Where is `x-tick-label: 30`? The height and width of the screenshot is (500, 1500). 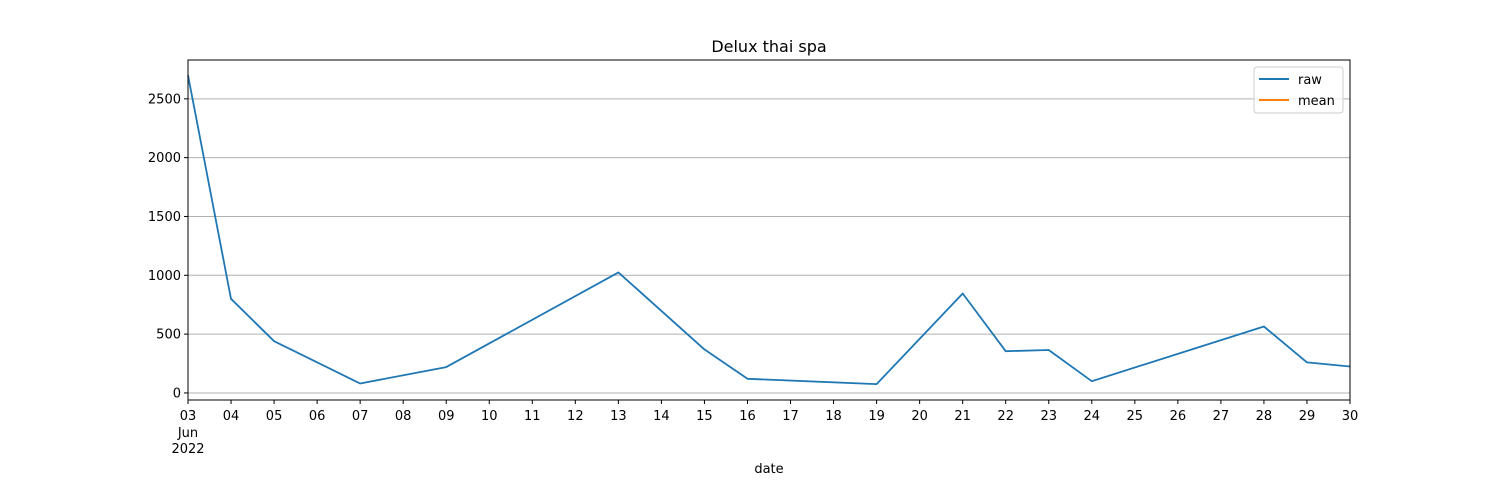 x-tick-label: 30 is located at coordinates (1350, 416).